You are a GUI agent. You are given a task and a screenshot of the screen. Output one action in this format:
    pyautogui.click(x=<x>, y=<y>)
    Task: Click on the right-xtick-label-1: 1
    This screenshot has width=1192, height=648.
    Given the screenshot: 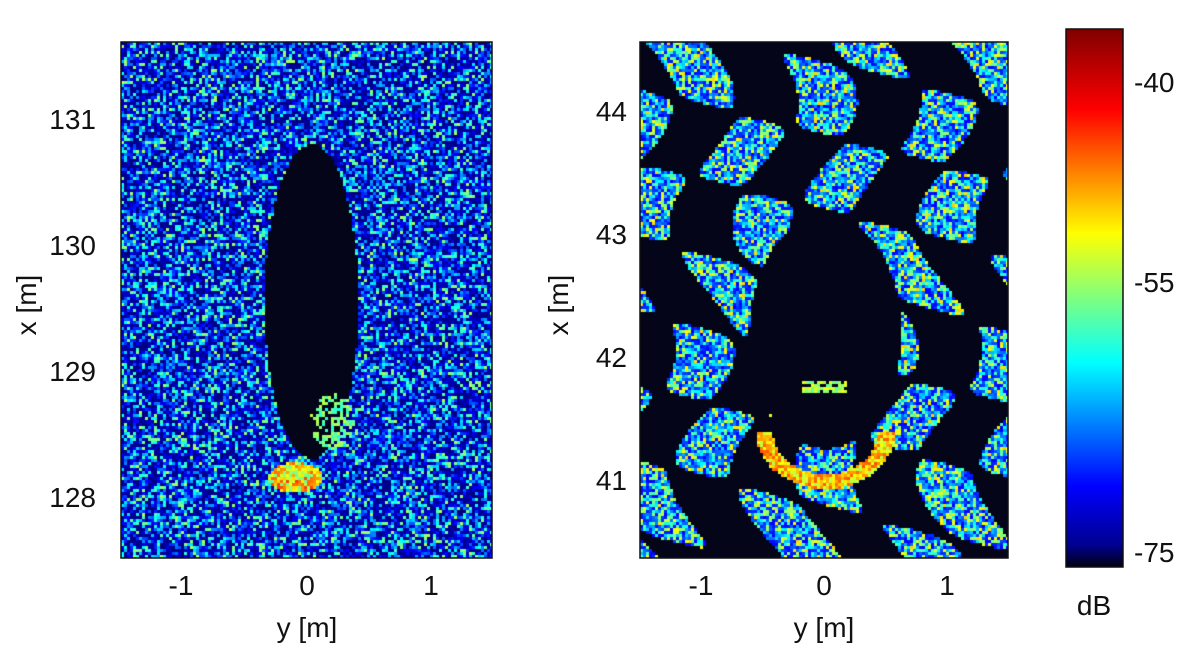 What is the action you would take?
    pyautogui.click(x=947, y=585)
    